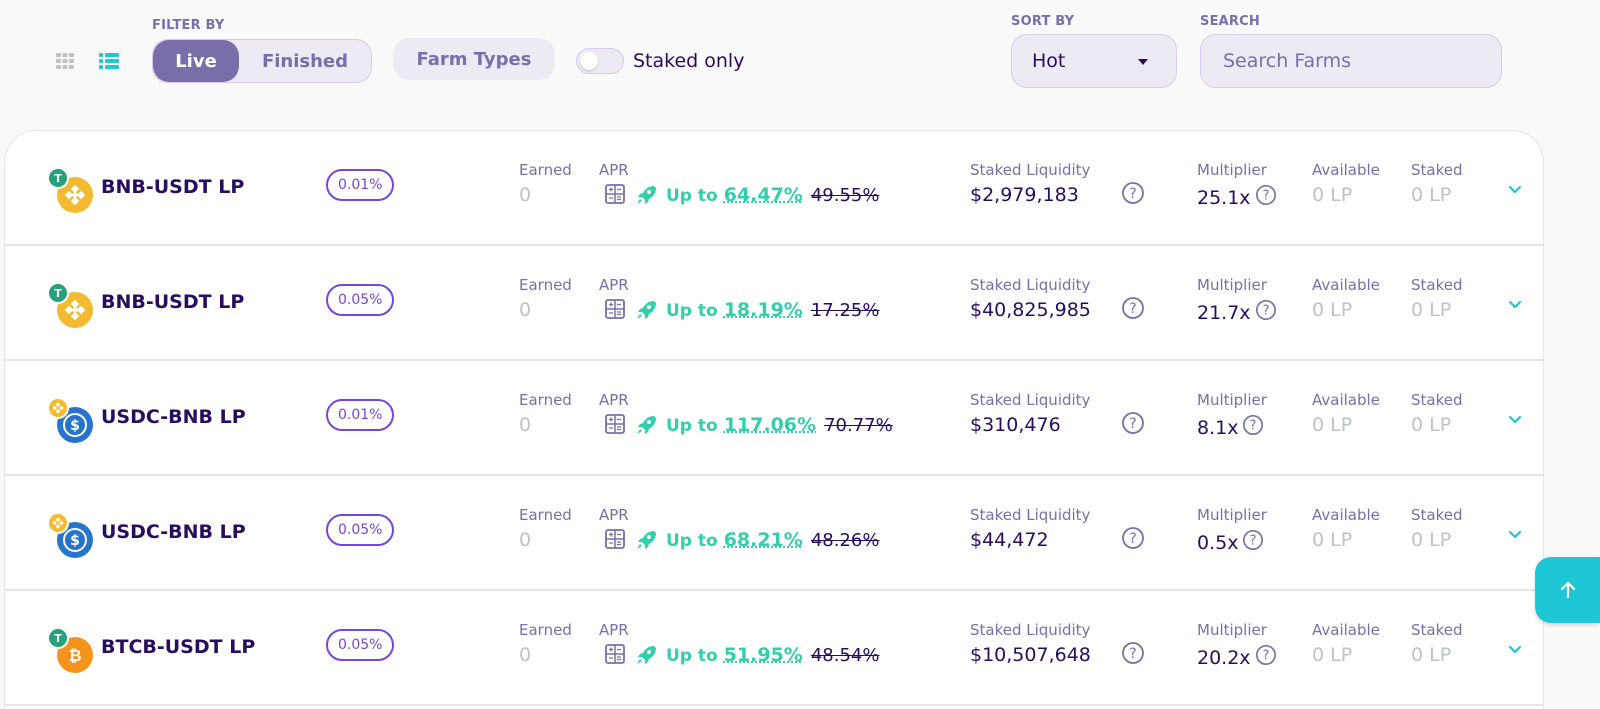 The width and height of the screenshot is (1600, 709). What do you see at coordinates (474, 59) in the screenshot?
I see `farm-types-button: Farm Types` at bounding box center [474, 59].